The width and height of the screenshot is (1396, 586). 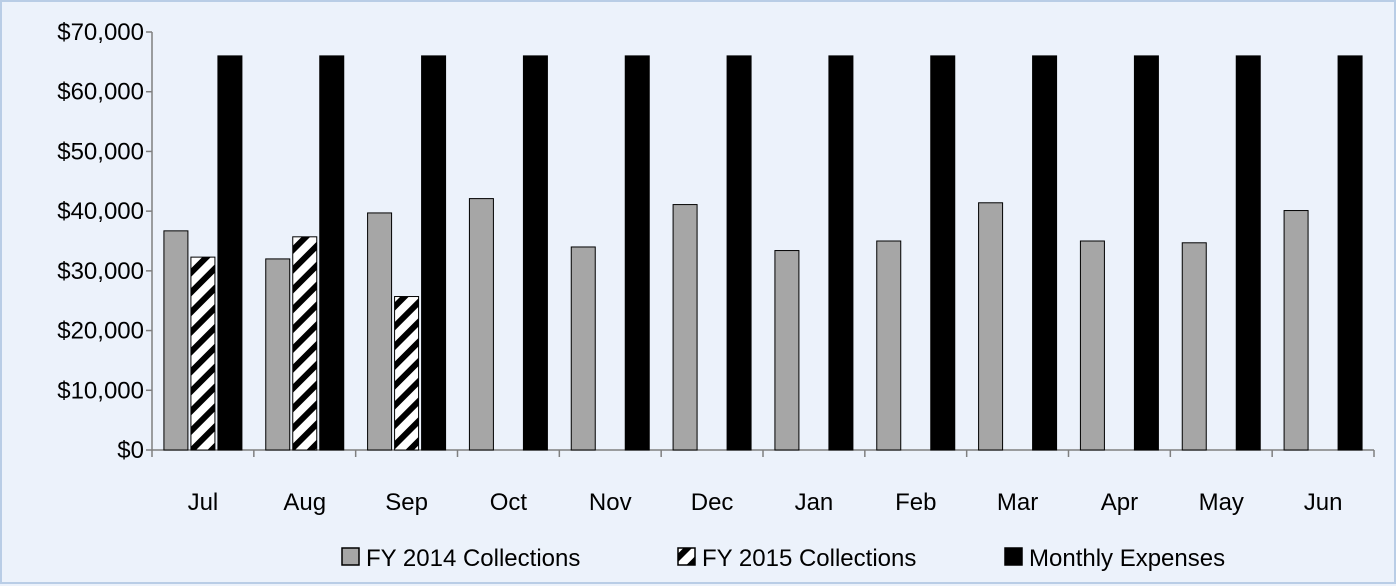 What do you see at coordinates (203, 502) in the screenshot?
I see `x-tick-label: Jul` at bounding box center [203, 502].